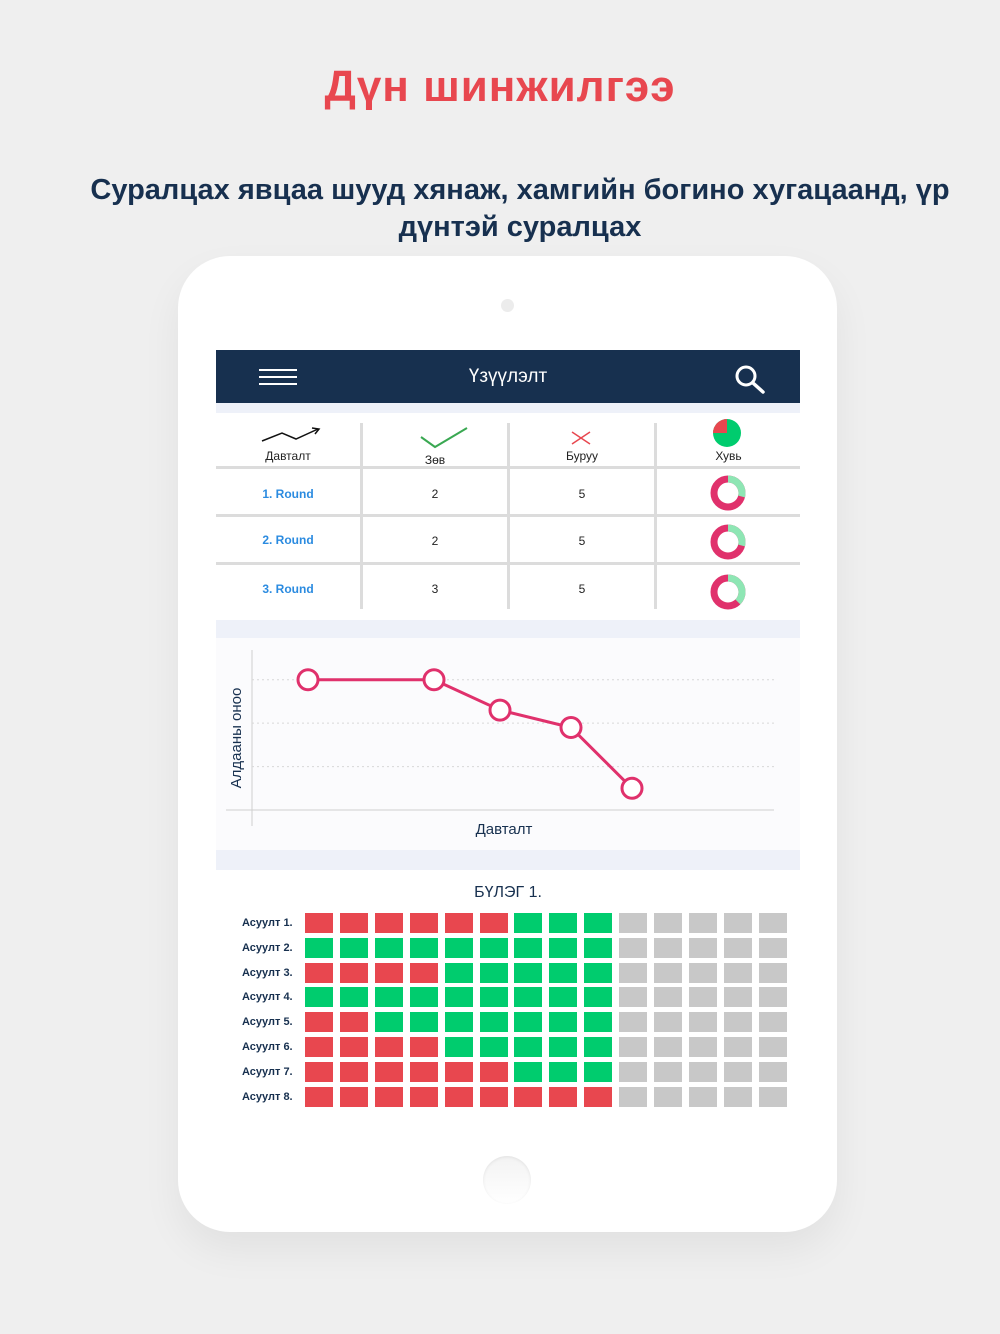 This screenshot has width=1000, height=1334. Describe the element at coordinates (750, 379) in the screenshot. I see `search-icon` at that location.